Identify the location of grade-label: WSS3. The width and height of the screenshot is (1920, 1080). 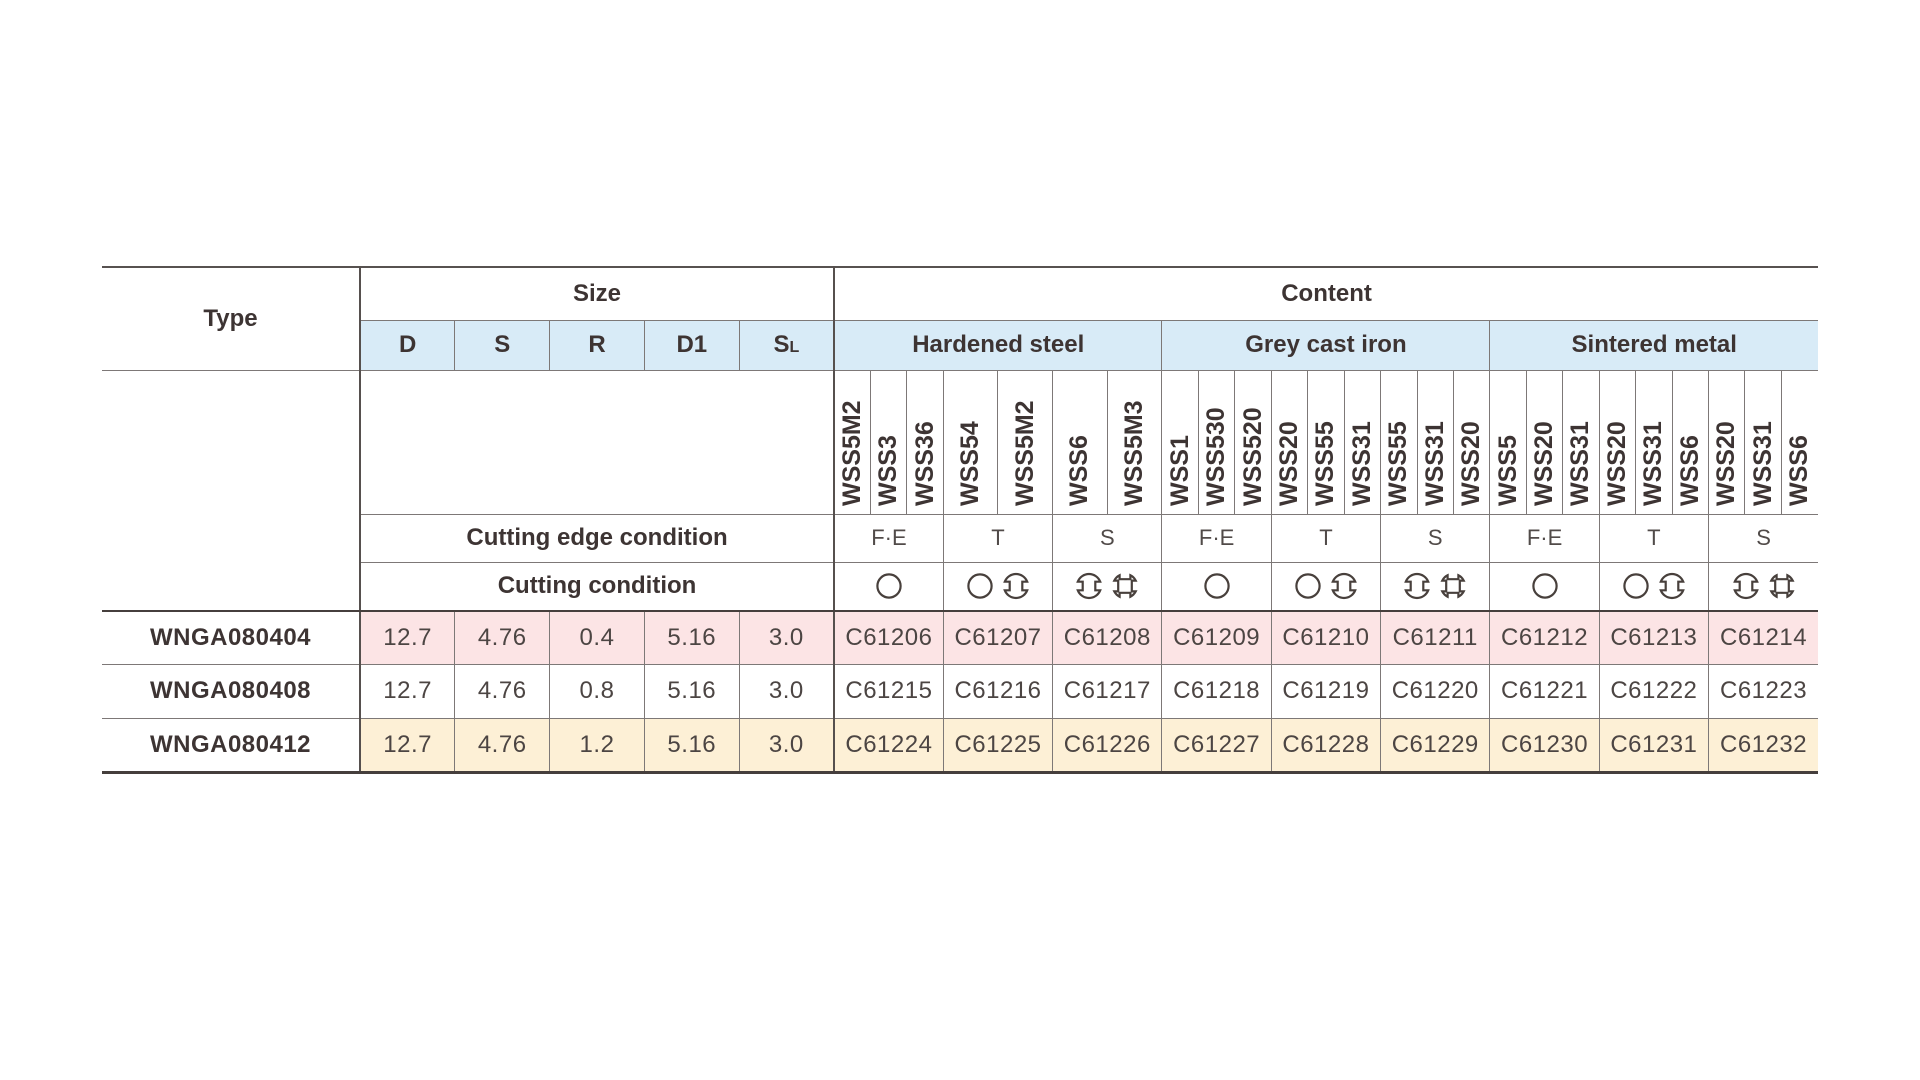
(888, 470).